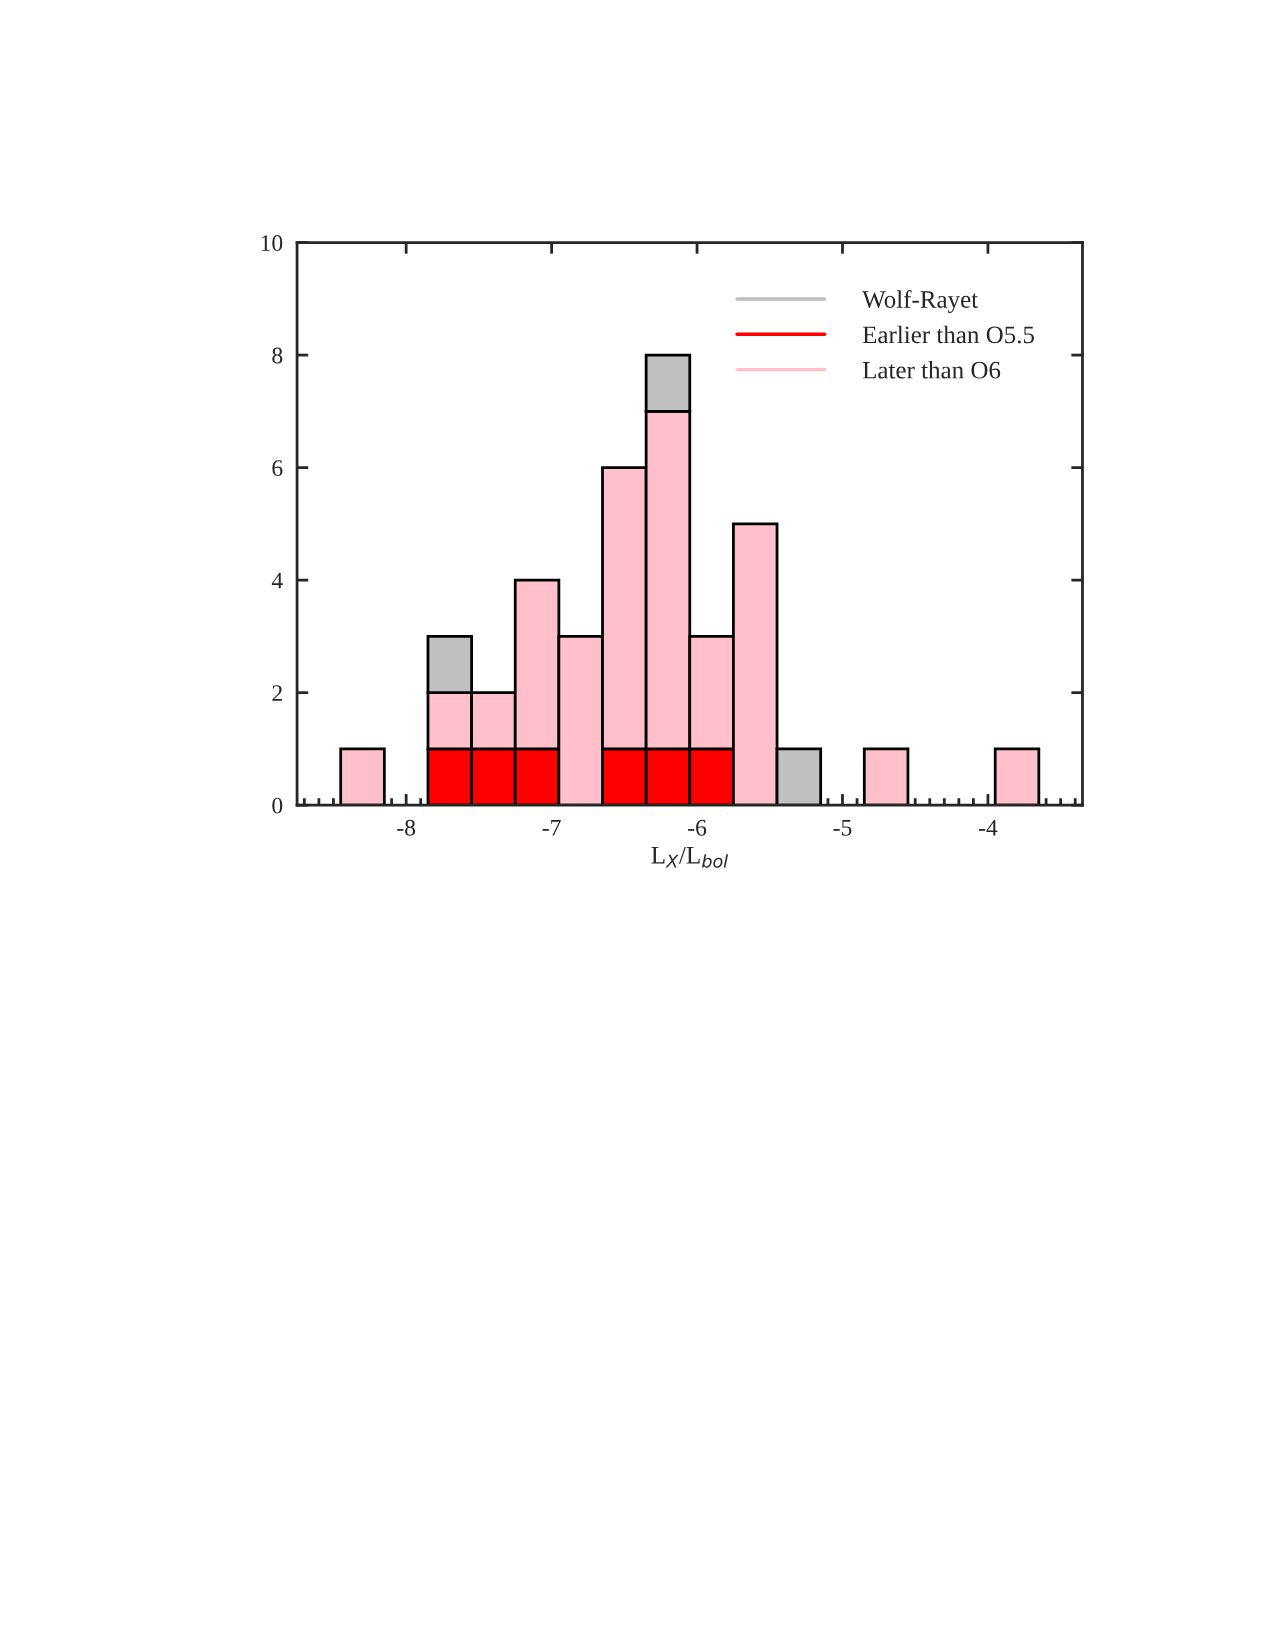  What do you see at coordinates (551, 828) in the screenshot?
I see `x-tick-label: -7` at bounding box center [551, 828].